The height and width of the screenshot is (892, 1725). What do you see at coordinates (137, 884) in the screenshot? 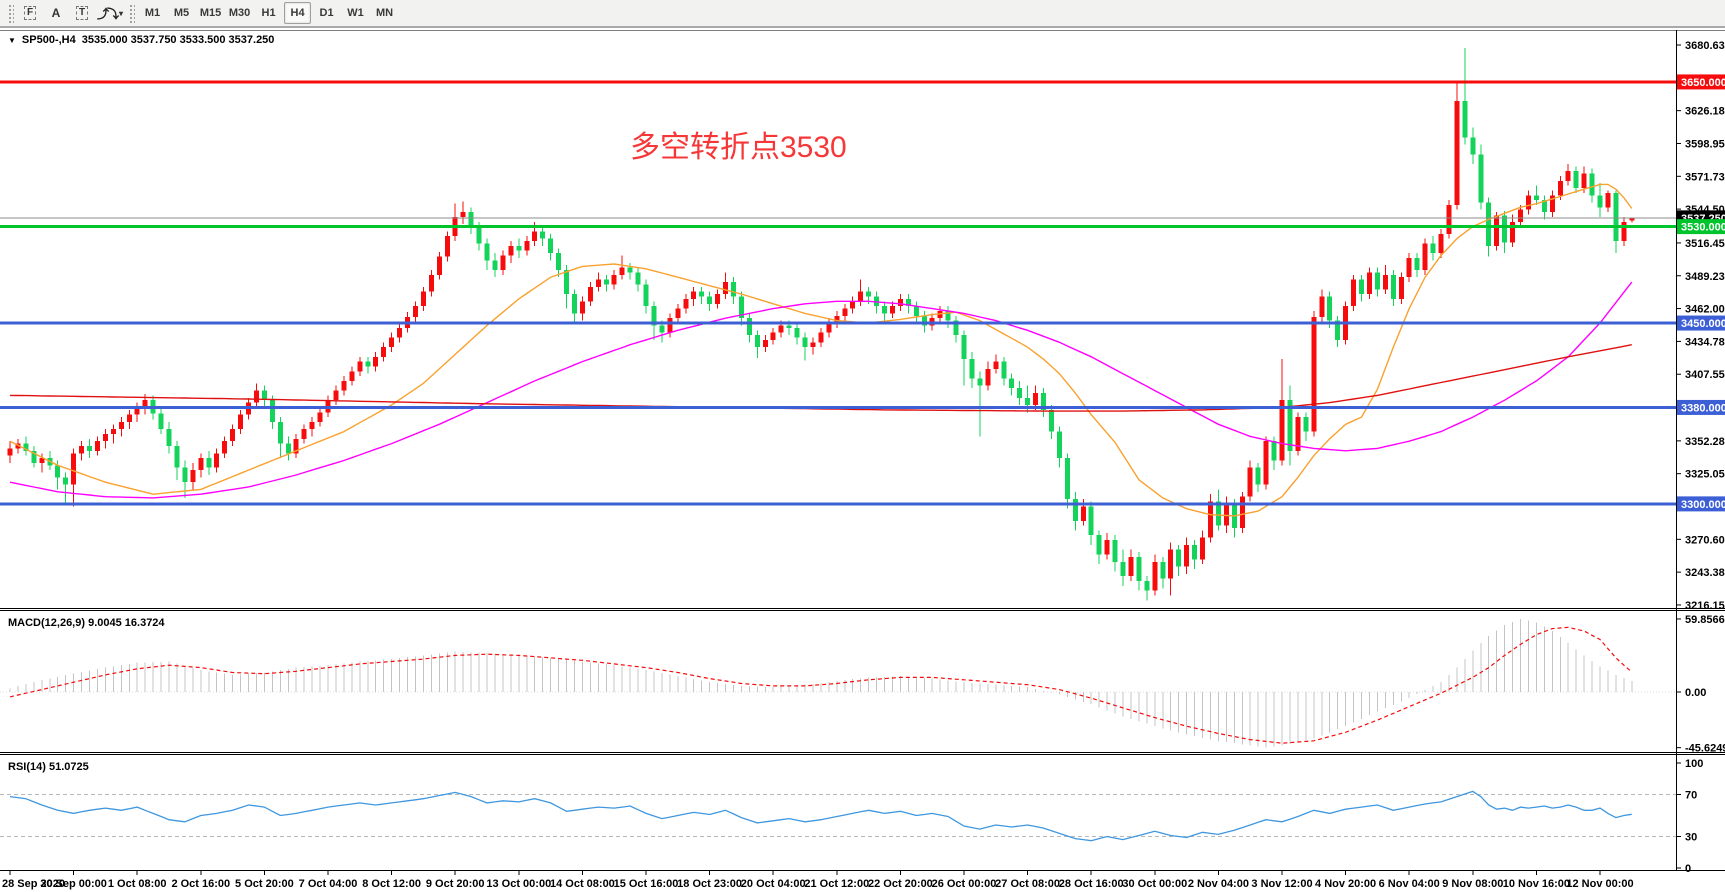
I see `svg-text: 1 Oct 08:00` at bounding box center [137, 884].